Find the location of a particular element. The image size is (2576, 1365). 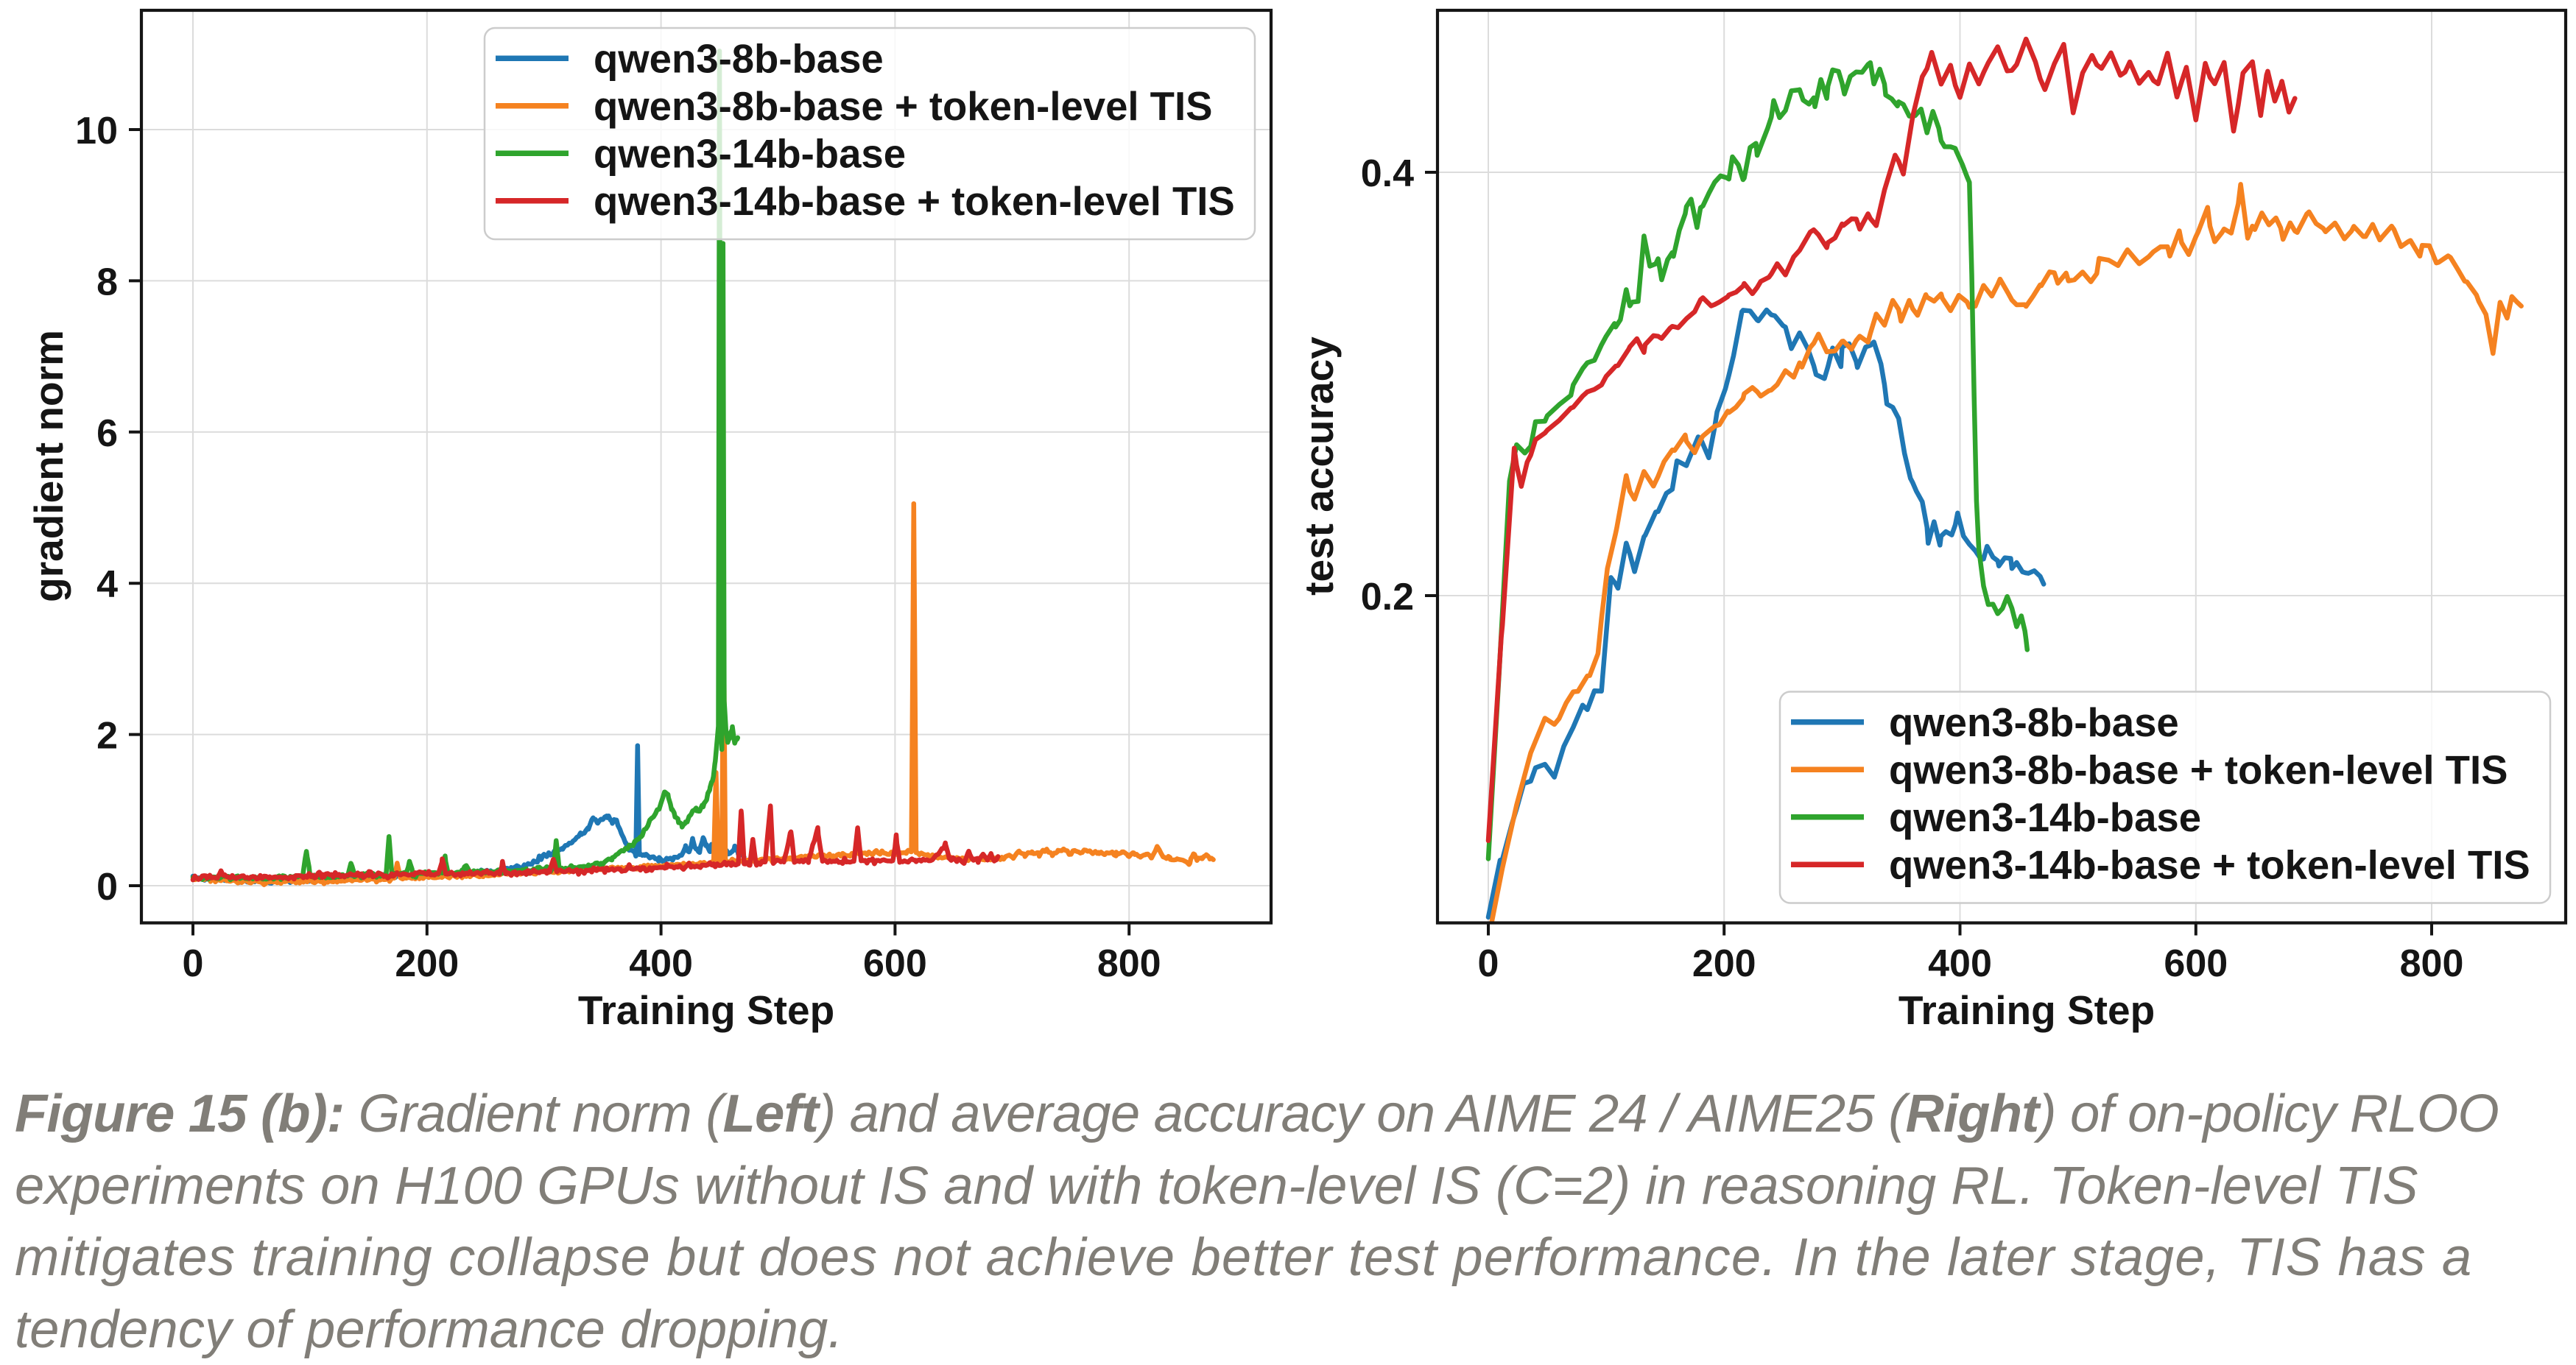

svg-text: gradient norm is located at coordinates (48, 466).